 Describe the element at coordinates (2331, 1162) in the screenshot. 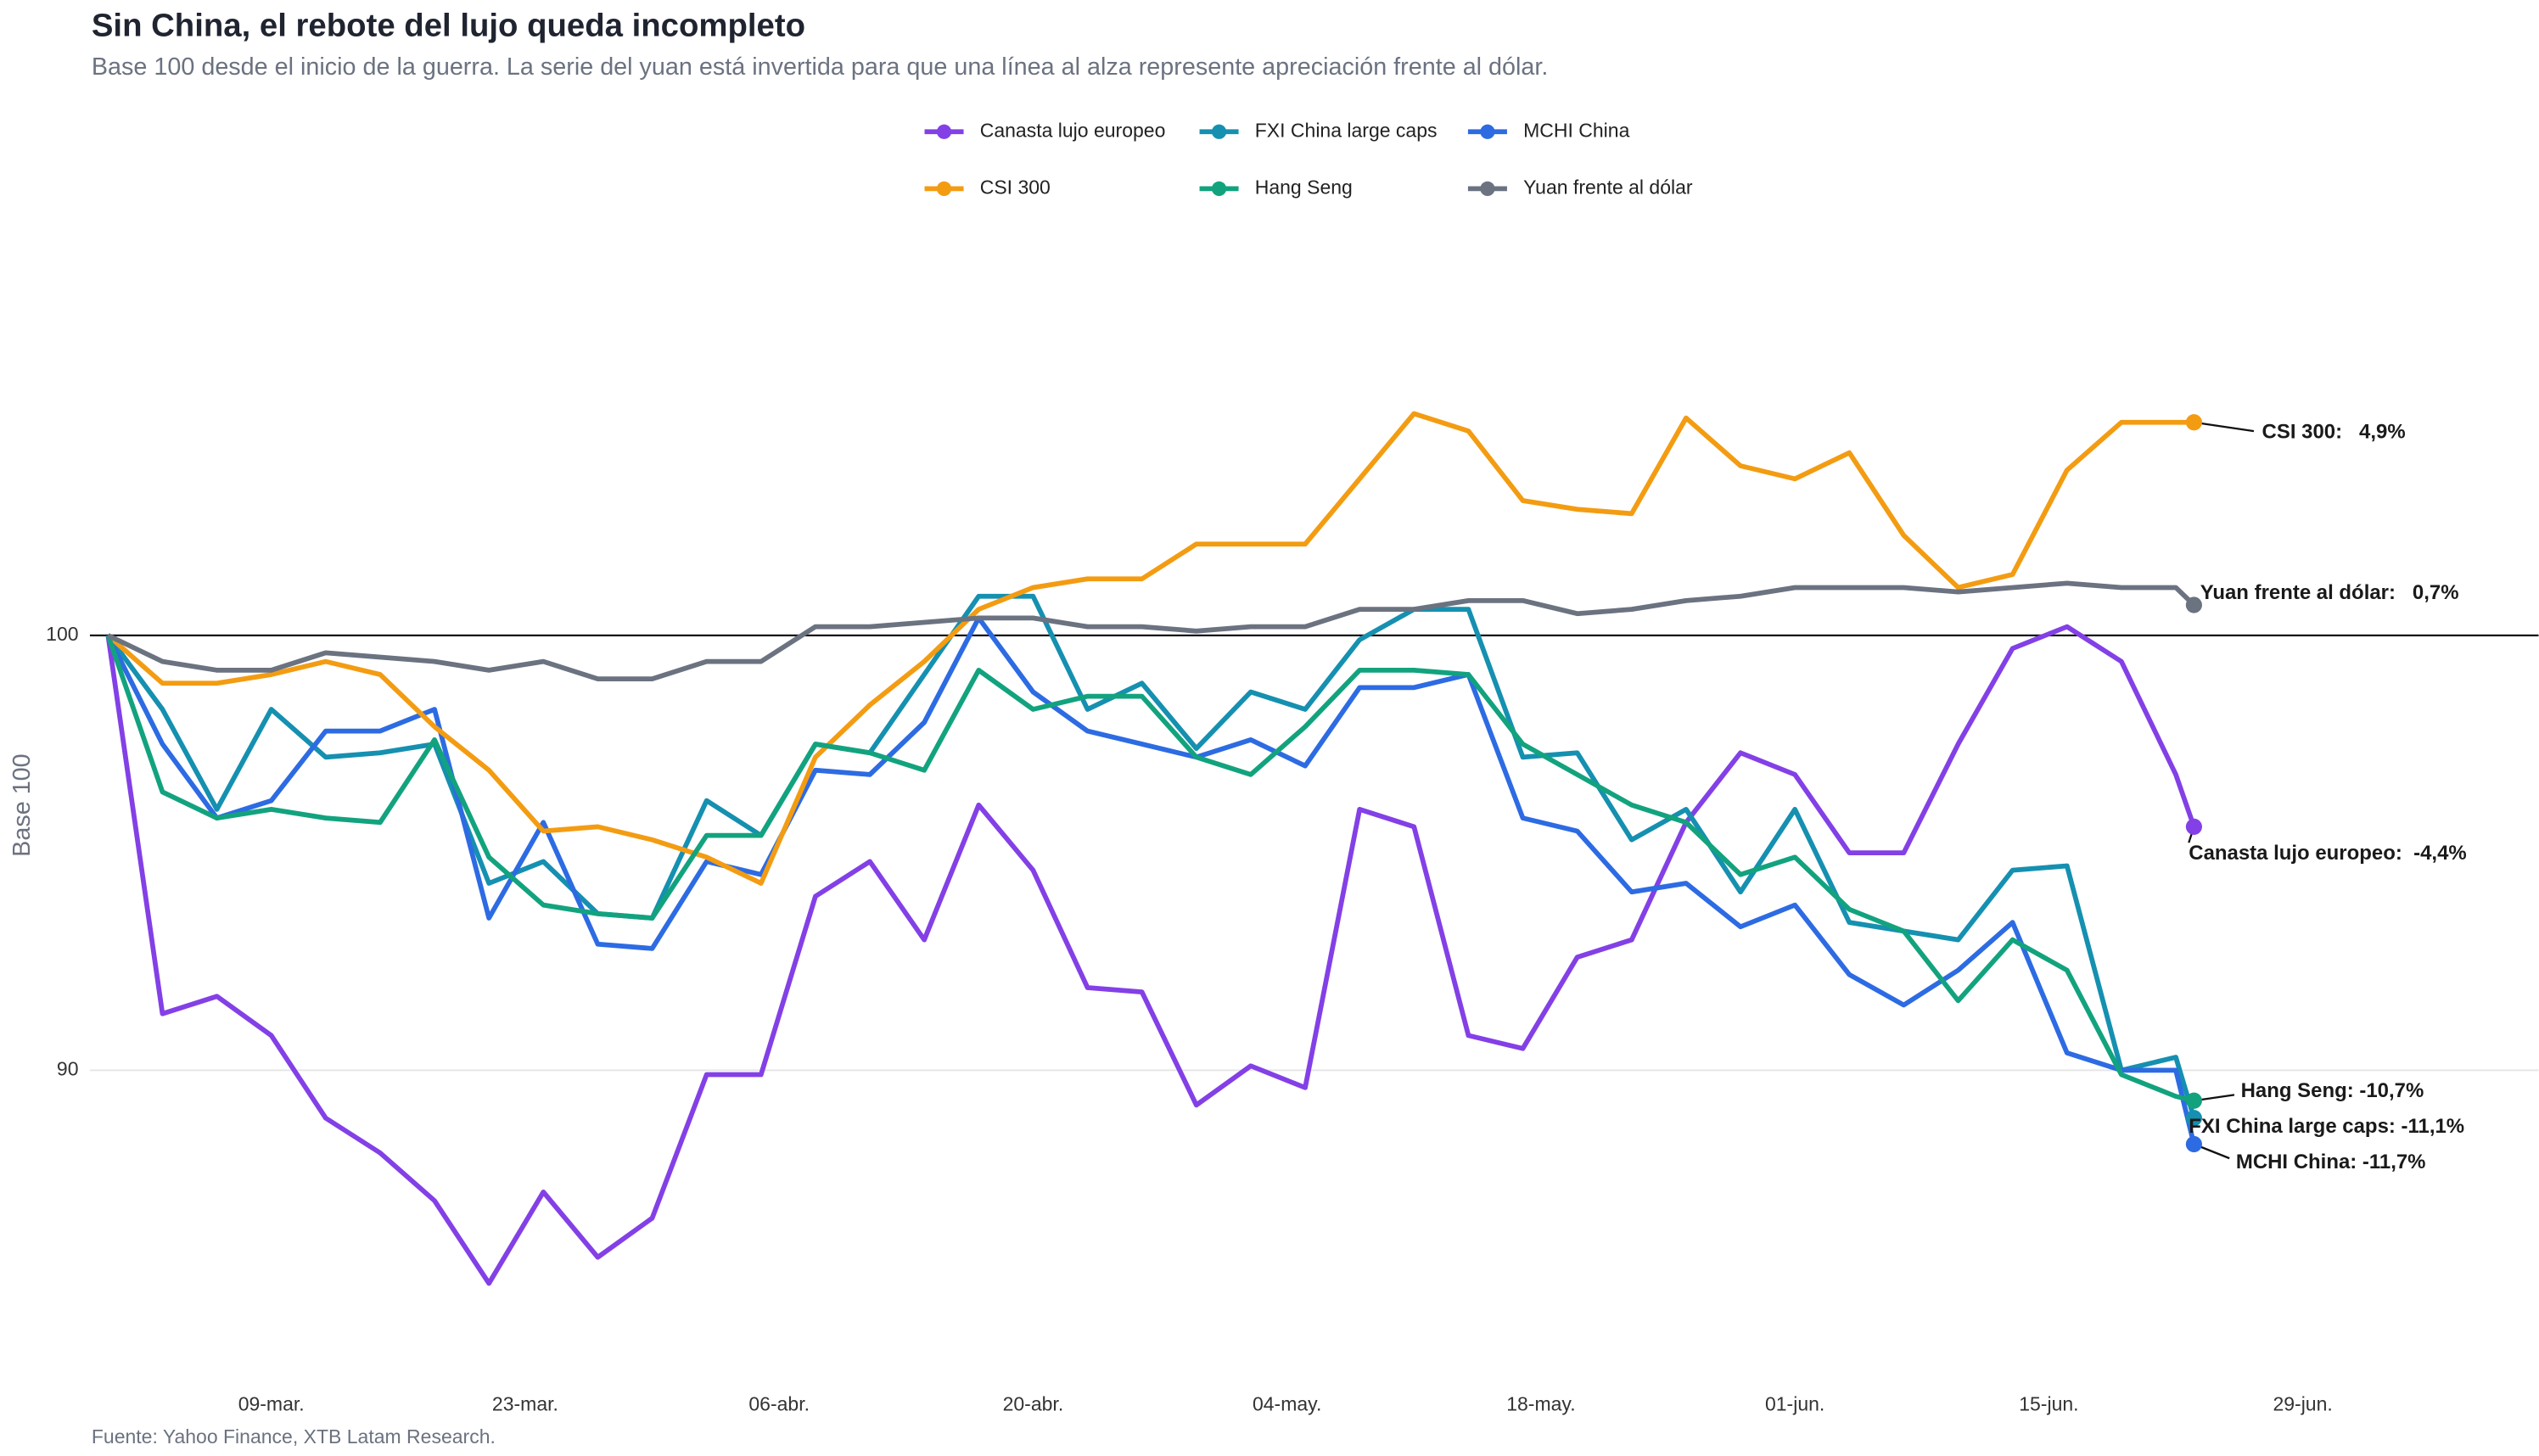

I see `end-label: MCHI China: -11,7%` at that location.